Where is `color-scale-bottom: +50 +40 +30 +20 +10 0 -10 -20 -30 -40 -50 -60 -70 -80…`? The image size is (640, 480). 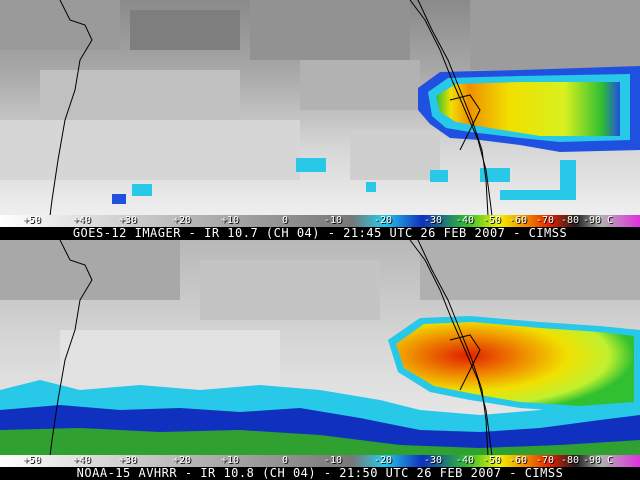 color-scale-bottom: +50 +40 +30 +20 +10 0 -10 -20 -30 -40 -50 -60 -70 -80… is located at coordinates (320, 461).